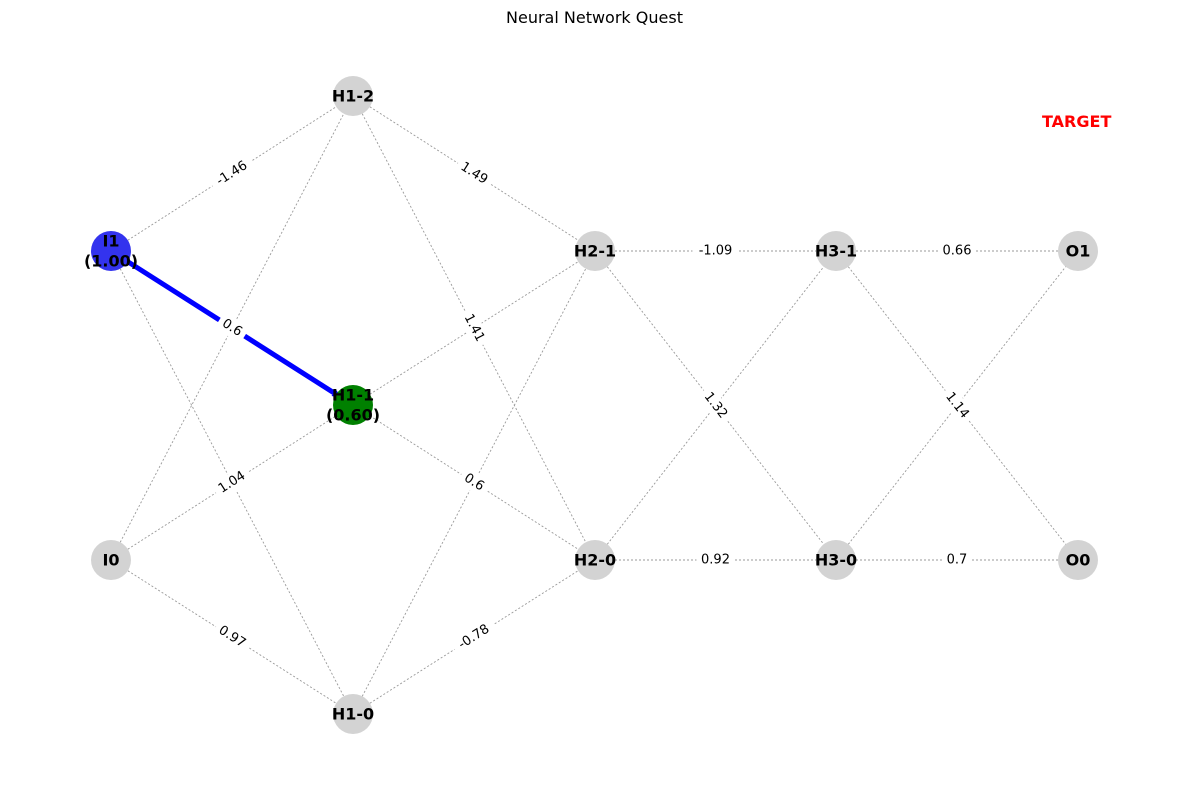 Image resolution: width=1189 pixels, height=790 pixels. I want to click on target-label: TARGET, so click(1077, 121).